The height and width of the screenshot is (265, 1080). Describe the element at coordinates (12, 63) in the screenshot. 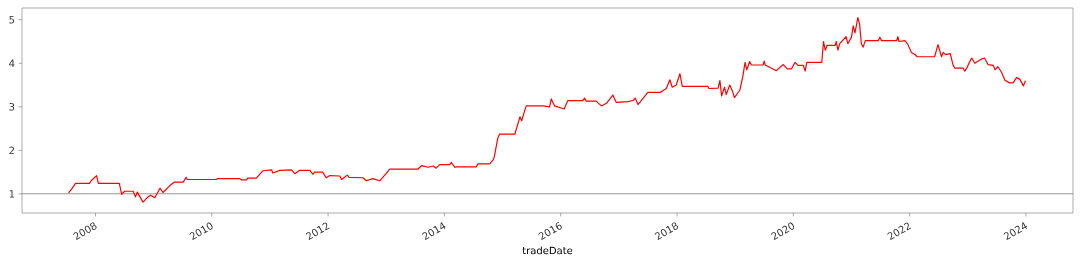

I see `y-tick-label: 4` at that location.